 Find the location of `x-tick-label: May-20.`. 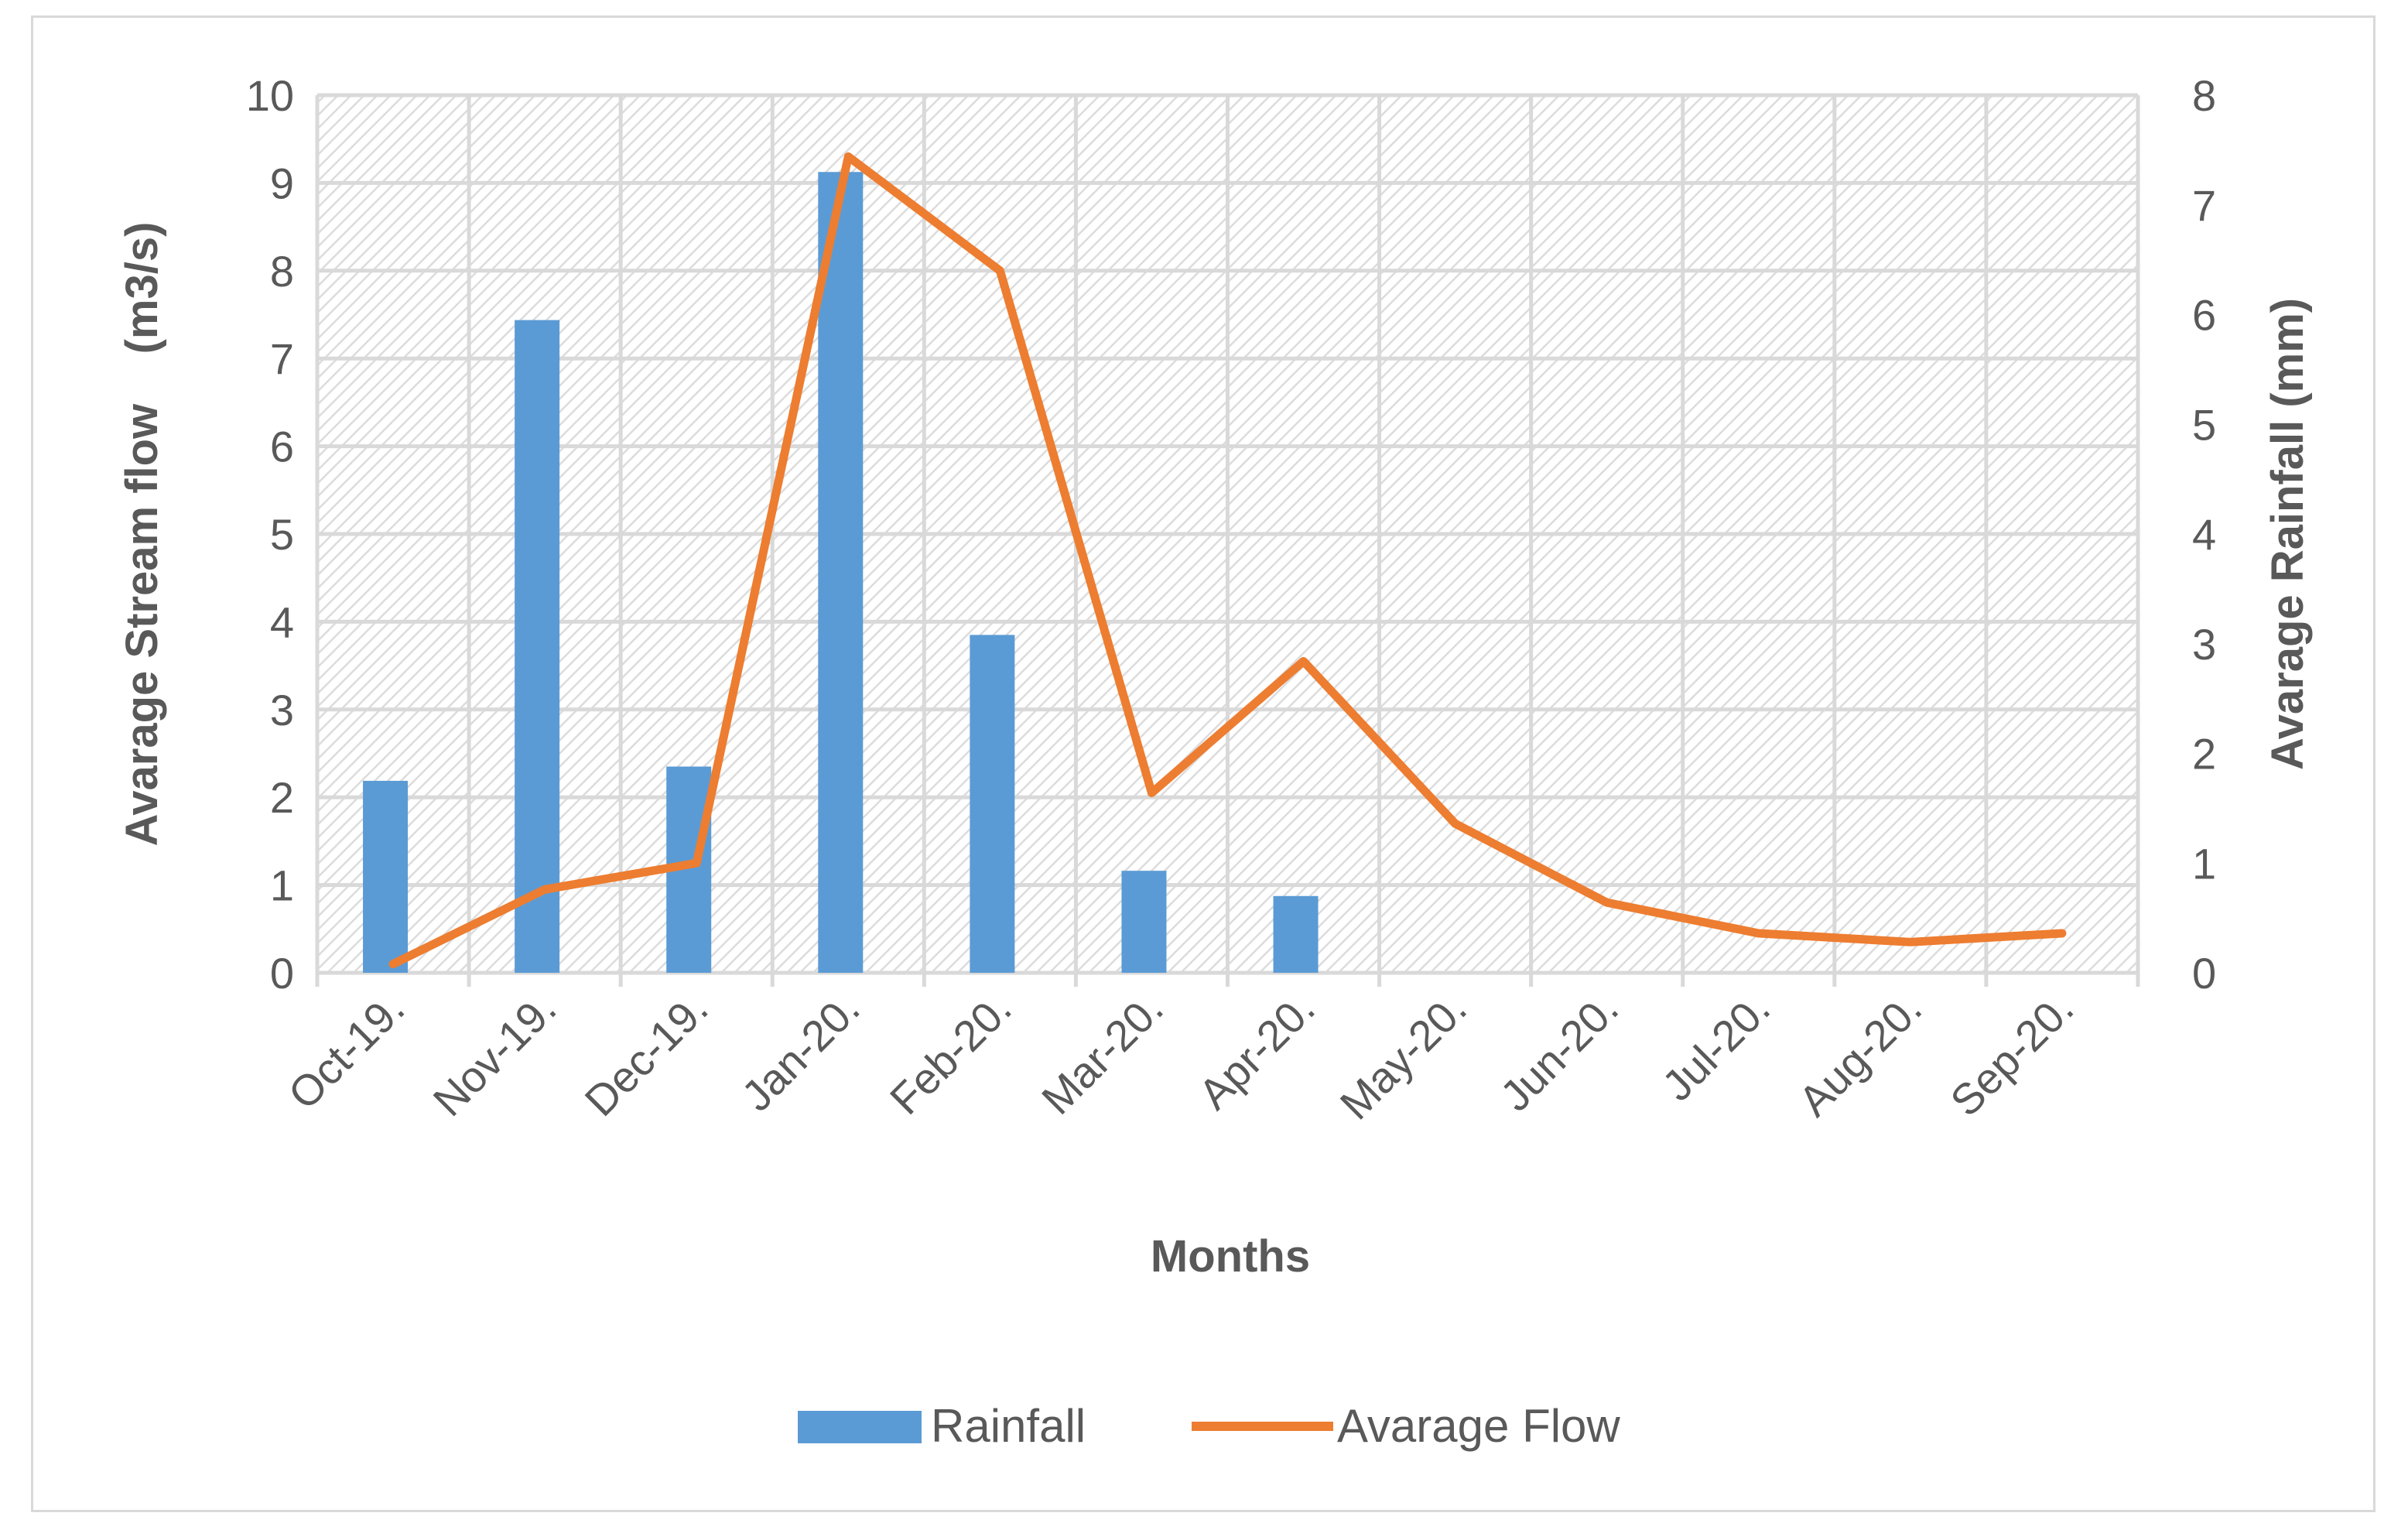

x-tick-label: May-20. is located at coordinates (1403, 1056).